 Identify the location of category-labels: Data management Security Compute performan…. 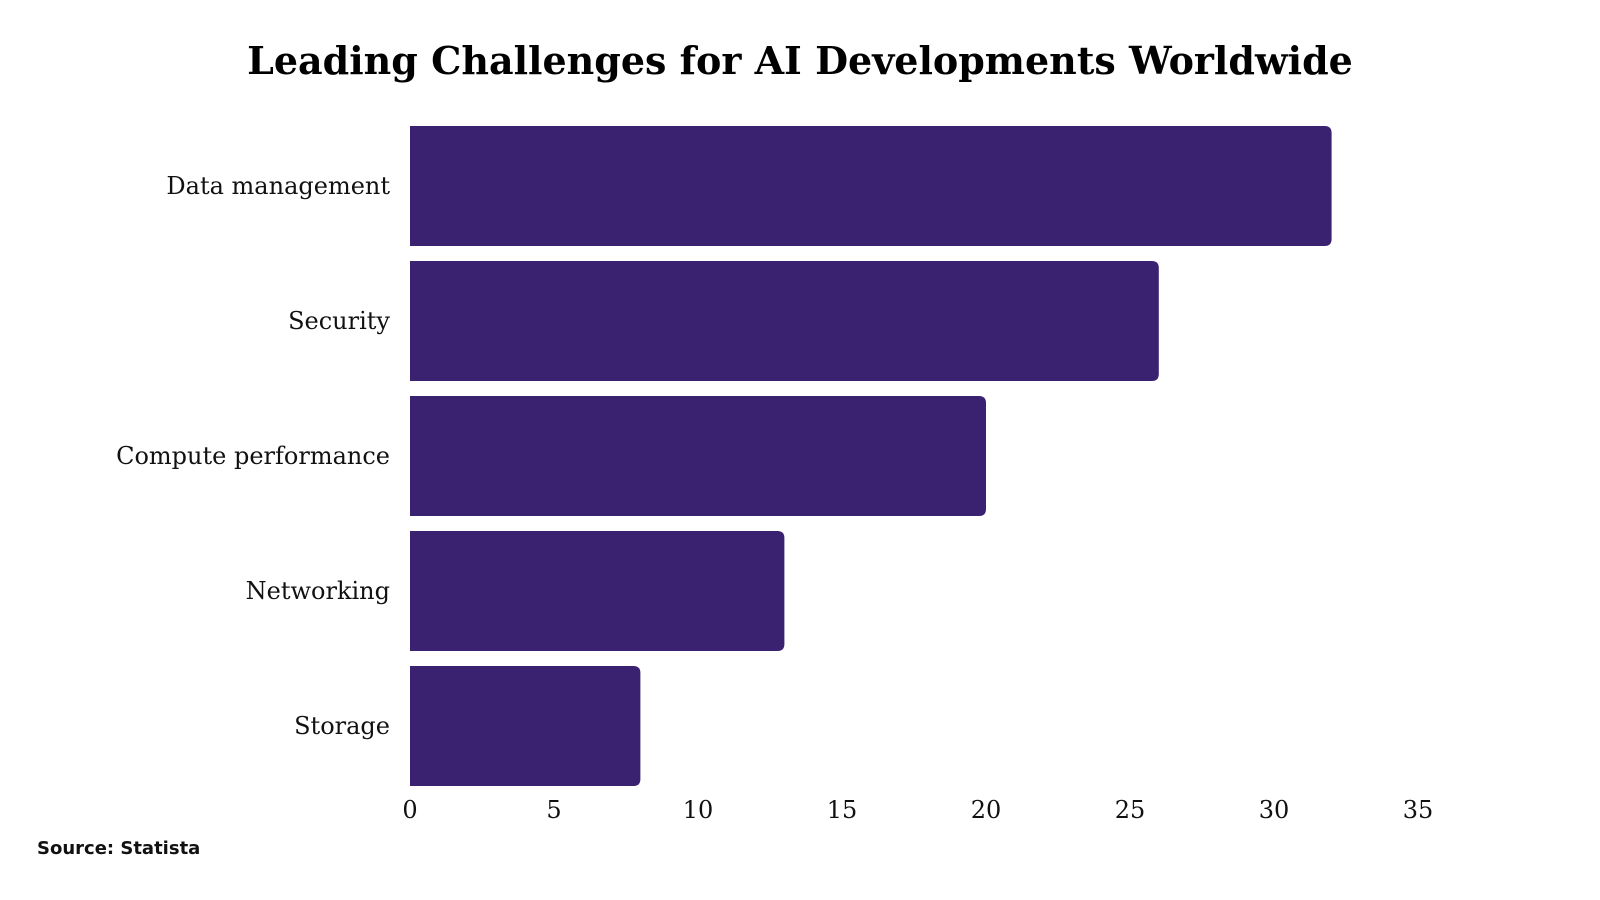
(253, 456).